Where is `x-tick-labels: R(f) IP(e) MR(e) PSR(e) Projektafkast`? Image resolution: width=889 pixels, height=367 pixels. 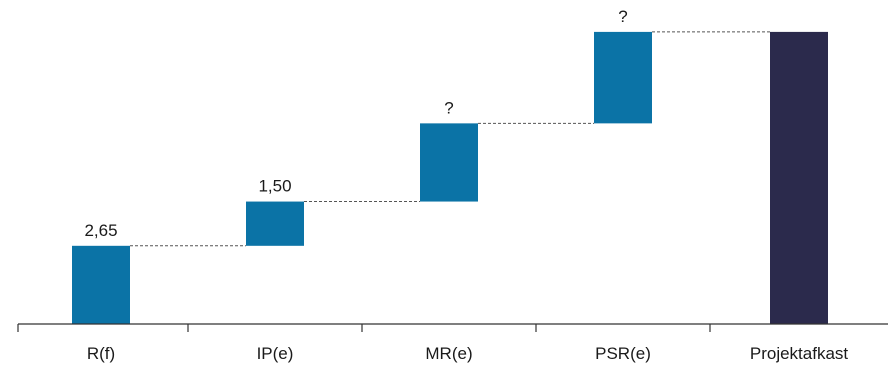
x-tick-labels: R(f) IP(e) MR(e) PSR(e) Projektafkast is located at coordinates (468, 353).